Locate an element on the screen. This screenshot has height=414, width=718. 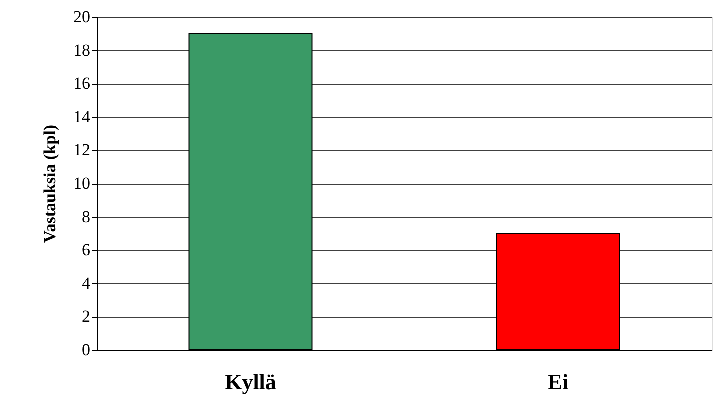
y-tick-label: 4 is located at coordinates (86, 283).